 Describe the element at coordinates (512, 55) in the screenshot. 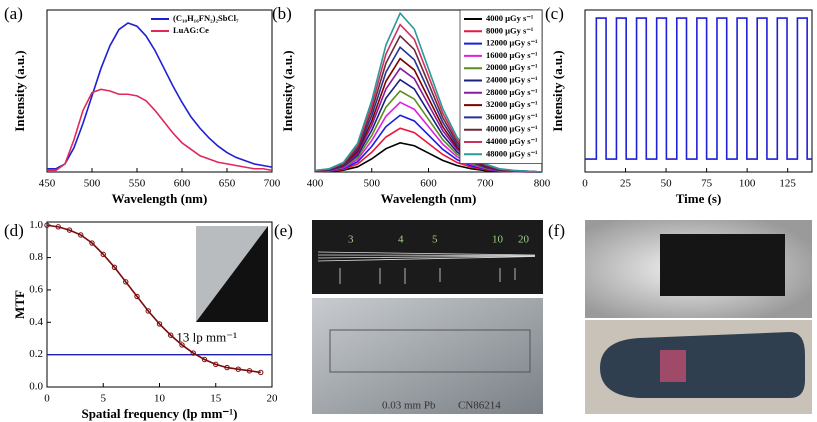

I see `legend-label: 16000 µGy s⁻¹` at that location.